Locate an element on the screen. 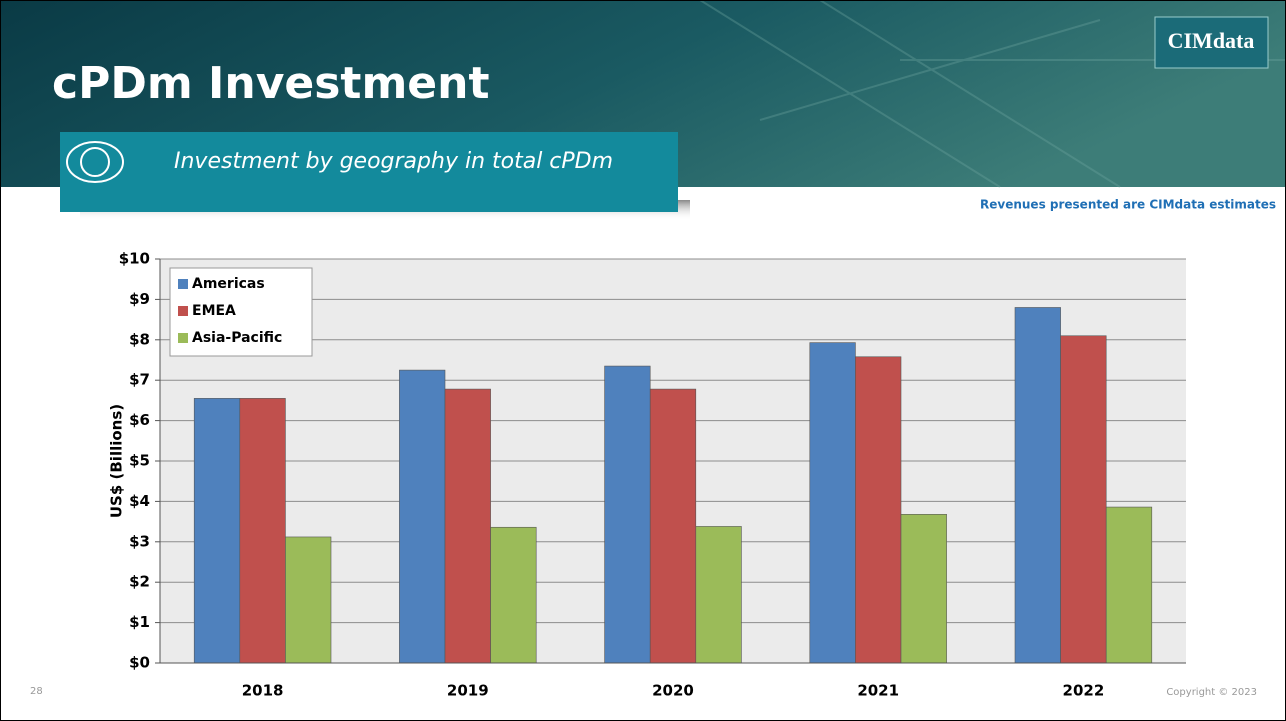 The image size is (1286, 721). legend-box is located at coordinates (241, 312).